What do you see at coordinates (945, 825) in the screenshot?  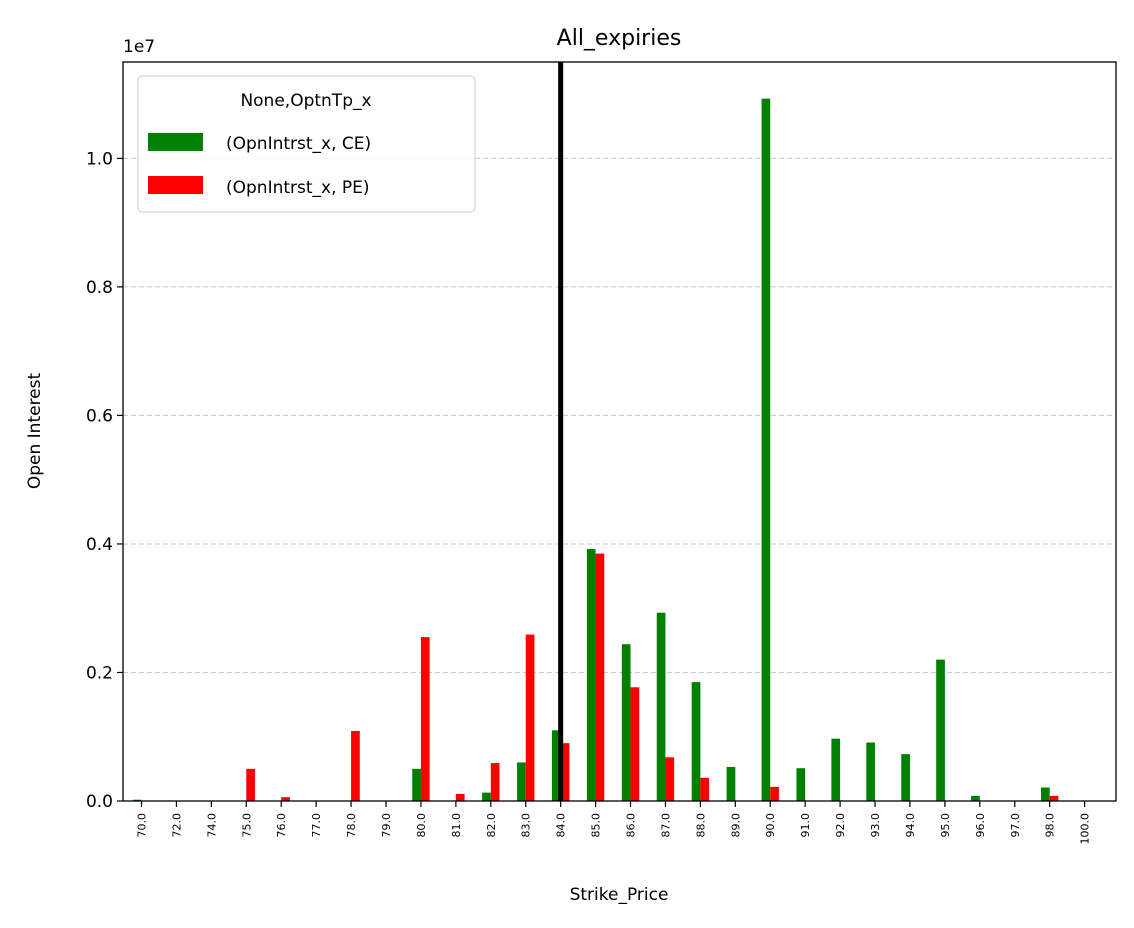 I see `x-tick-label: 95.0` at bounding box center [945, 825].